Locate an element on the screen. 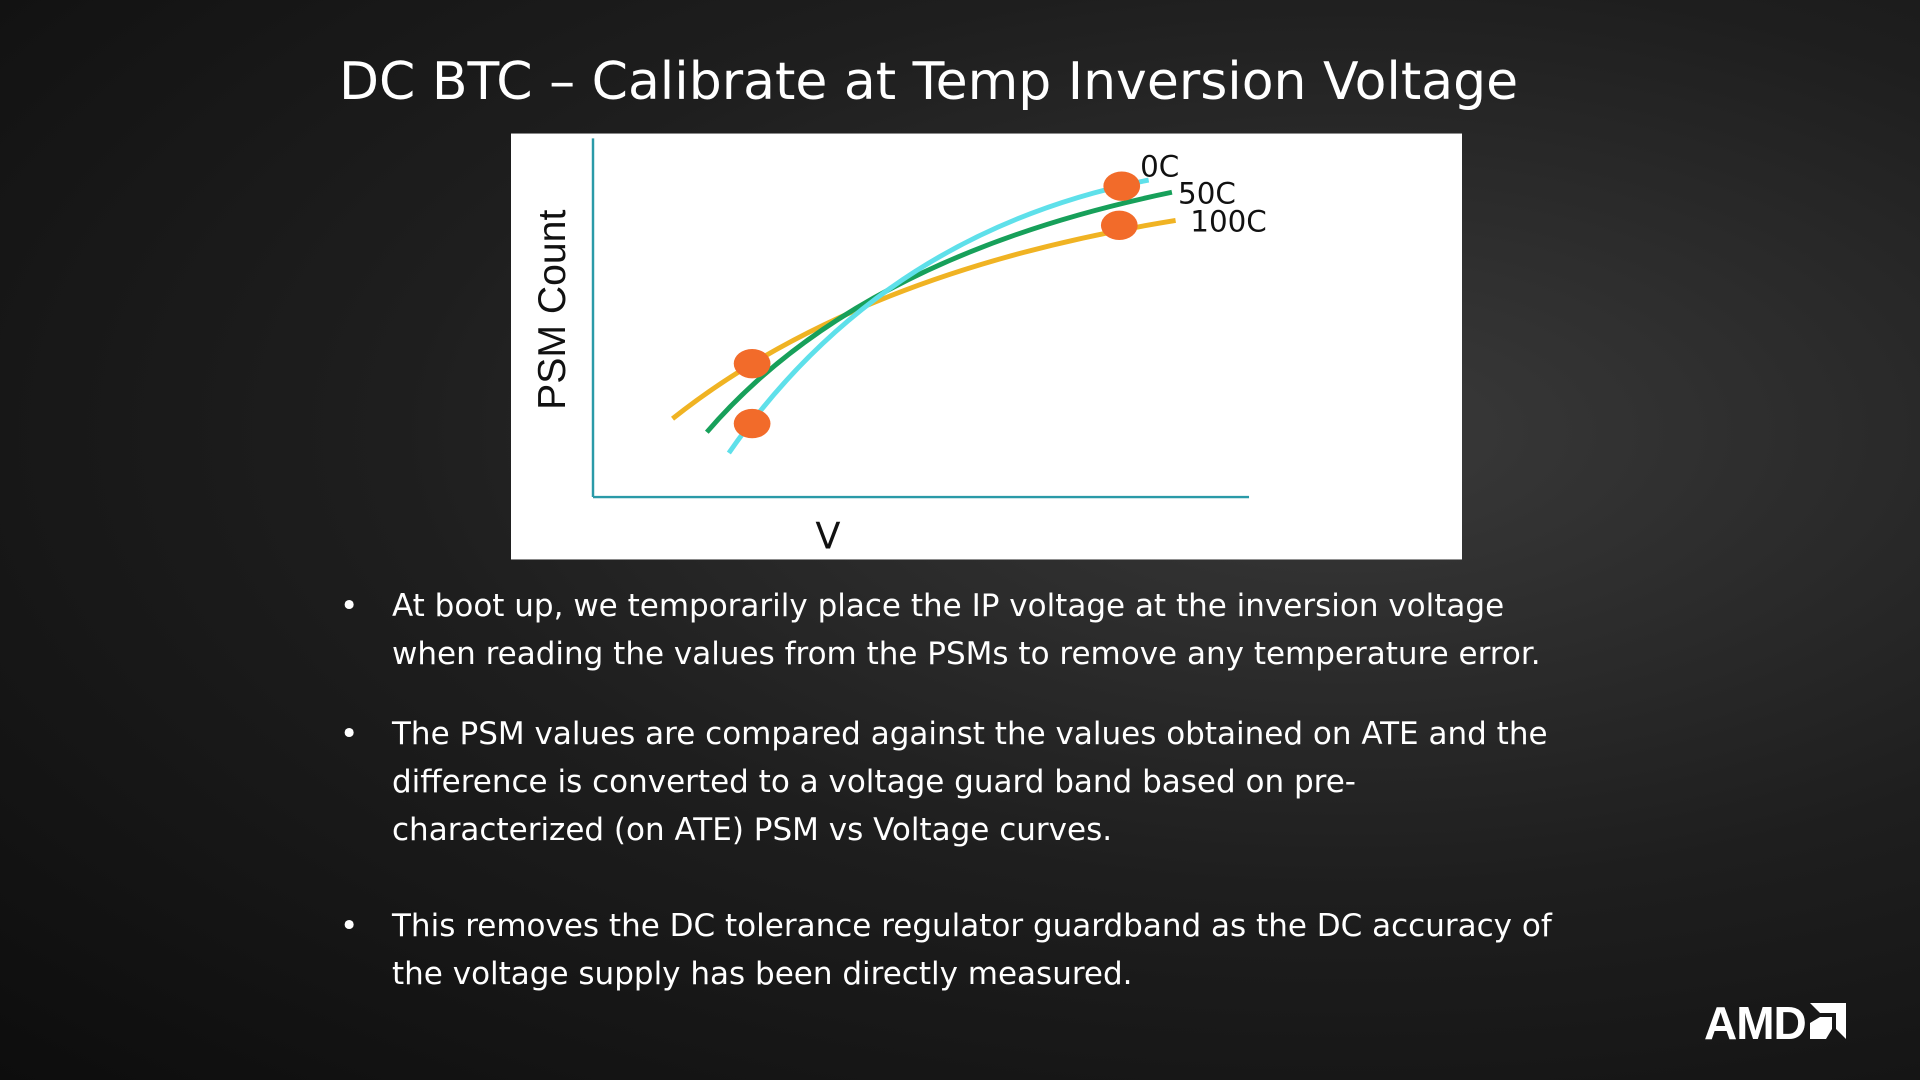 The image size is (1920, 1080). logo: AMD is located at coordinates (1775, 1023).